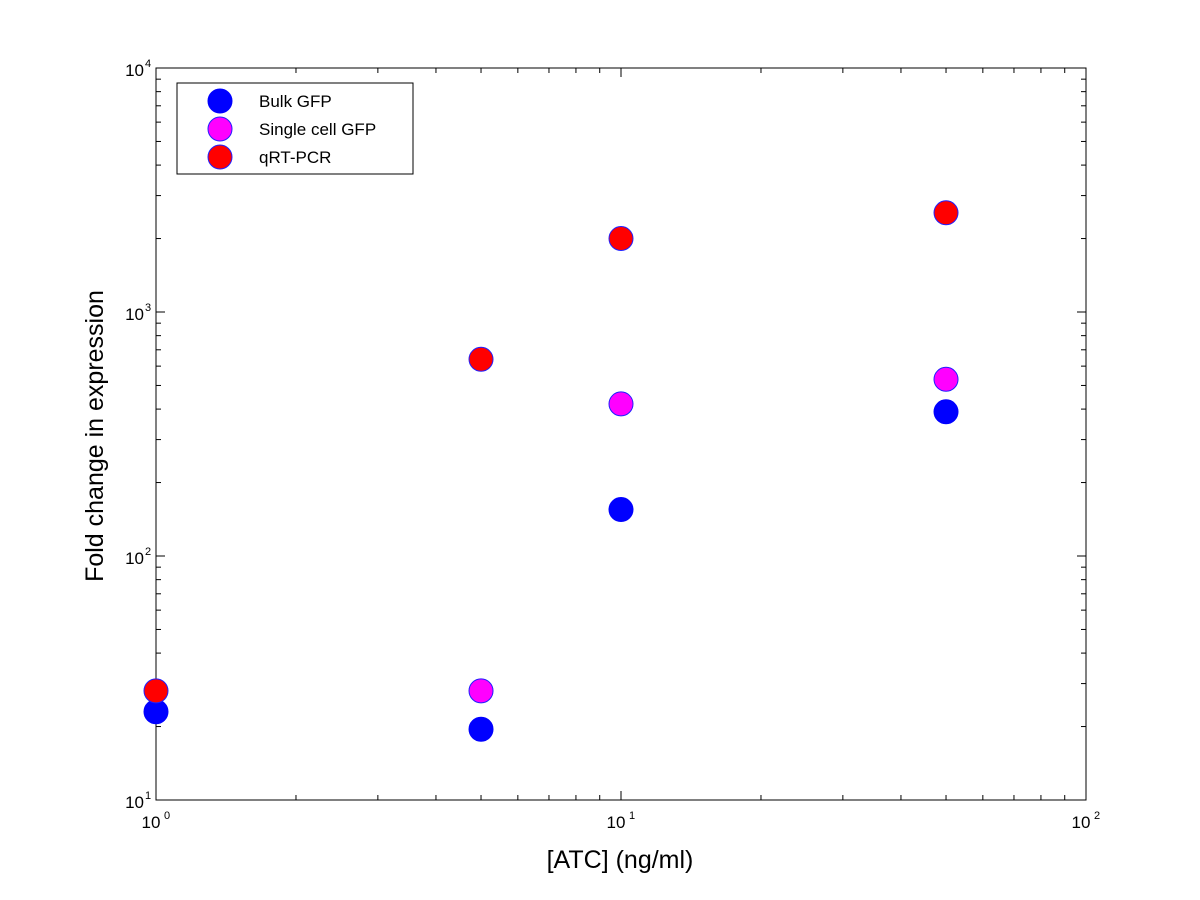  I want to click on y-axis-title: Fold change in expression, so click(95, 436).